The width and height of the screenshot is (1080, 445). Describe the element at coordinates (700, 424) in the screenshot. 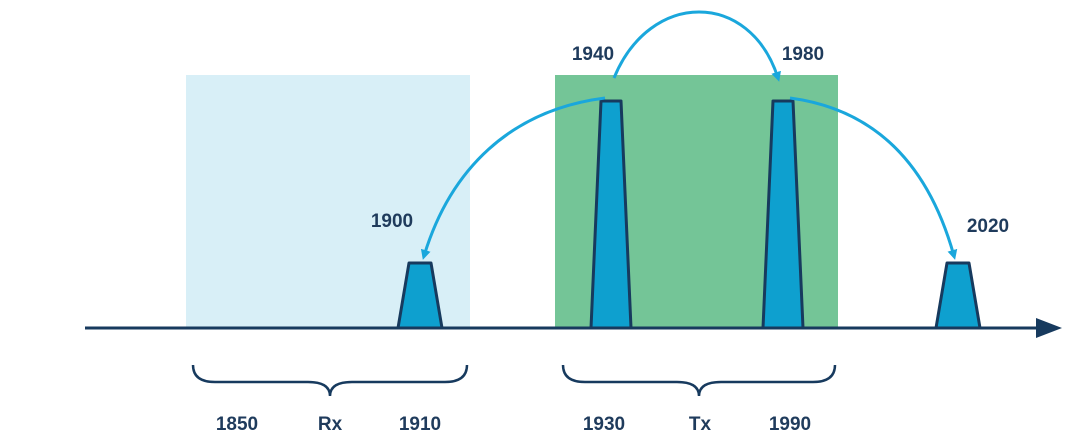

I see `band-name: Tx` at that location.